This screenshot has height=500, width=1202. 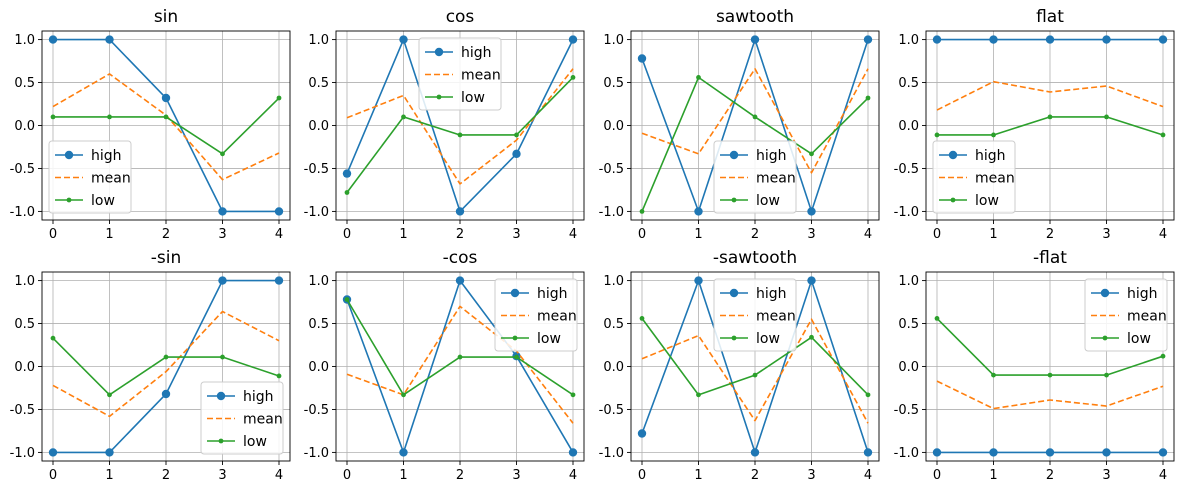 What do you see at coordinates (318, 367) in the screenshot?
I see `y-tick-label: 0.0` at bounding box center [318, 367].